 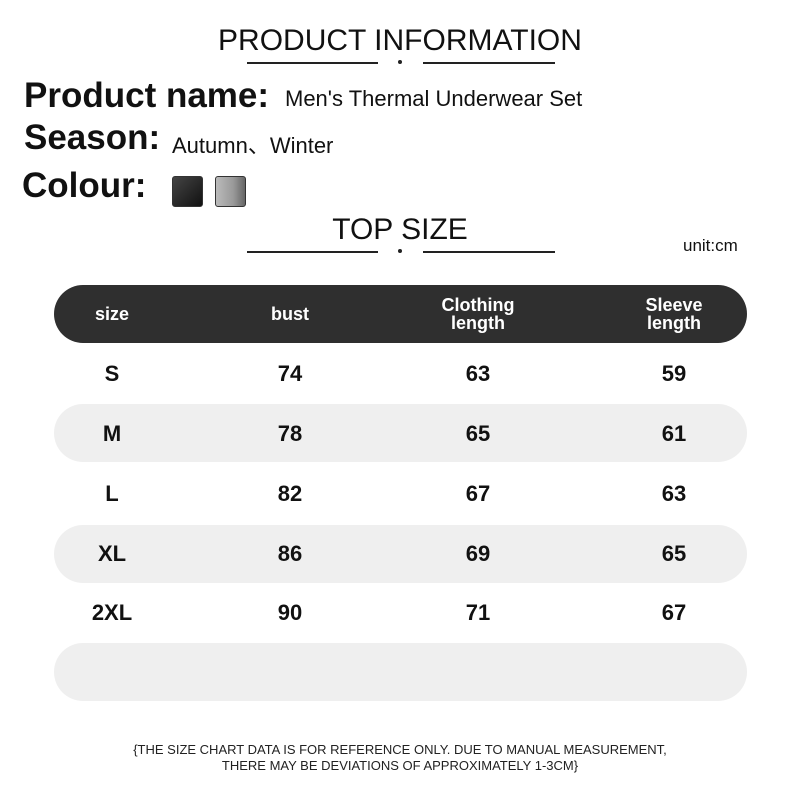 I want to click on header-cell: bust, so click(x=290, y=314).